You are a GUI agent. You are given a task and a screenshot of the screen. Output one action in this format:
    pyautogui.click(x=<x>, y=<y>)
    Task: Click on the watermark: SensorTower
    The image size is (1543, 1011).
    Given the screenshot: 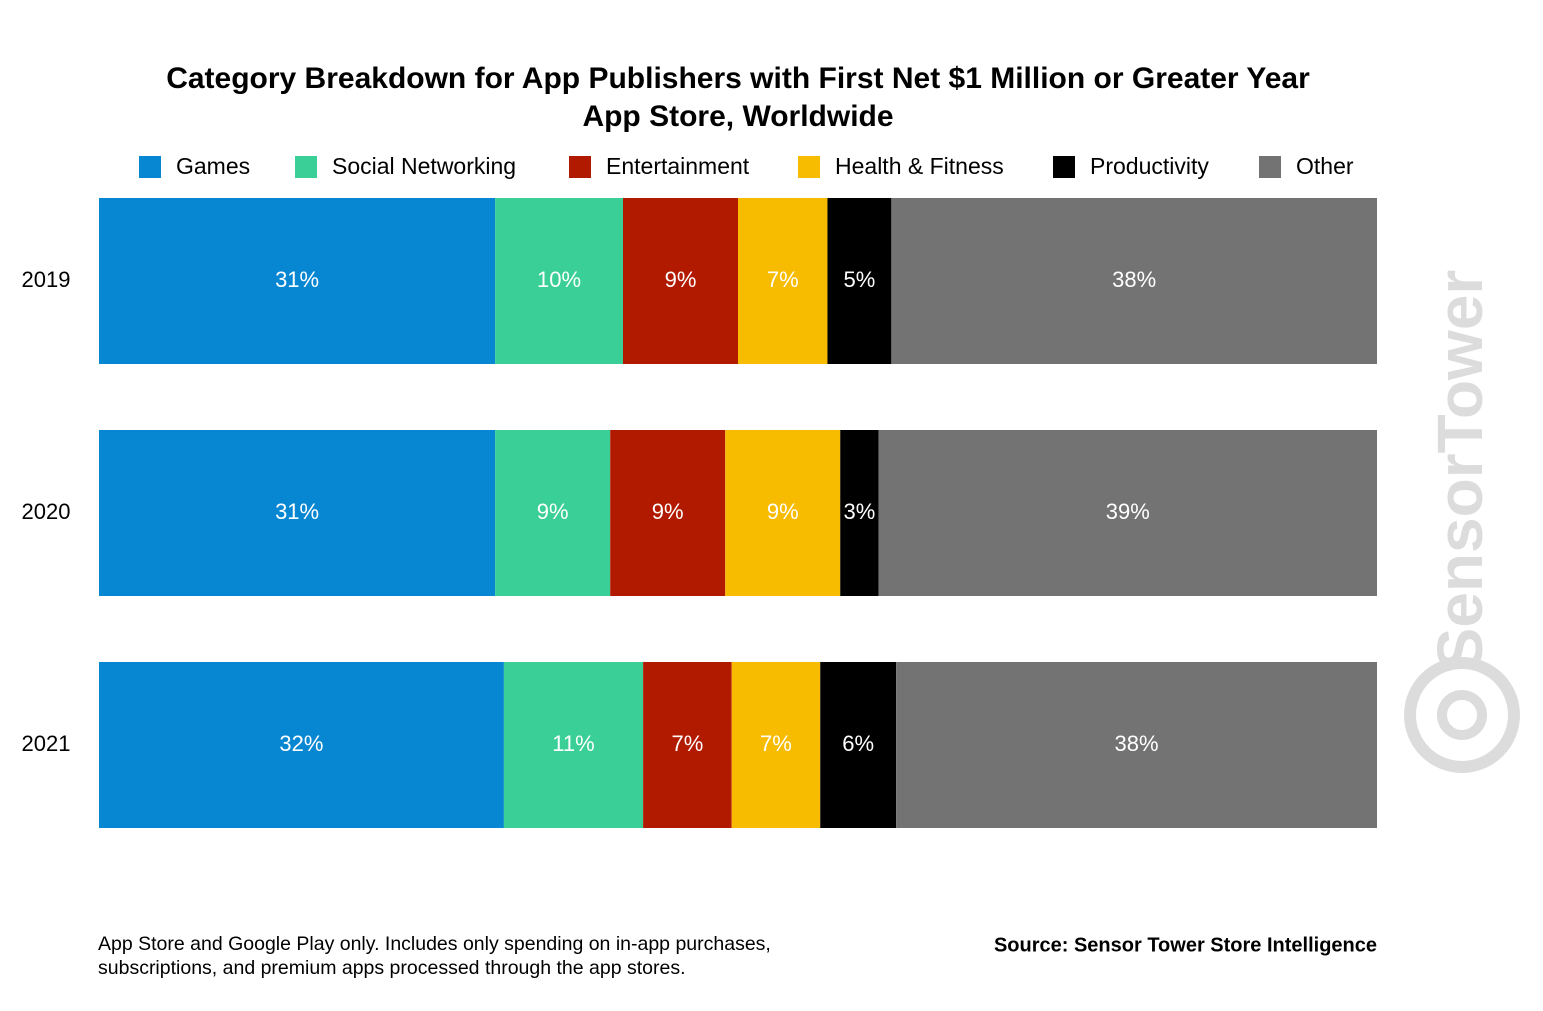 What is the action you would take?
    pyautogui.click(x=1460, y=470)
    